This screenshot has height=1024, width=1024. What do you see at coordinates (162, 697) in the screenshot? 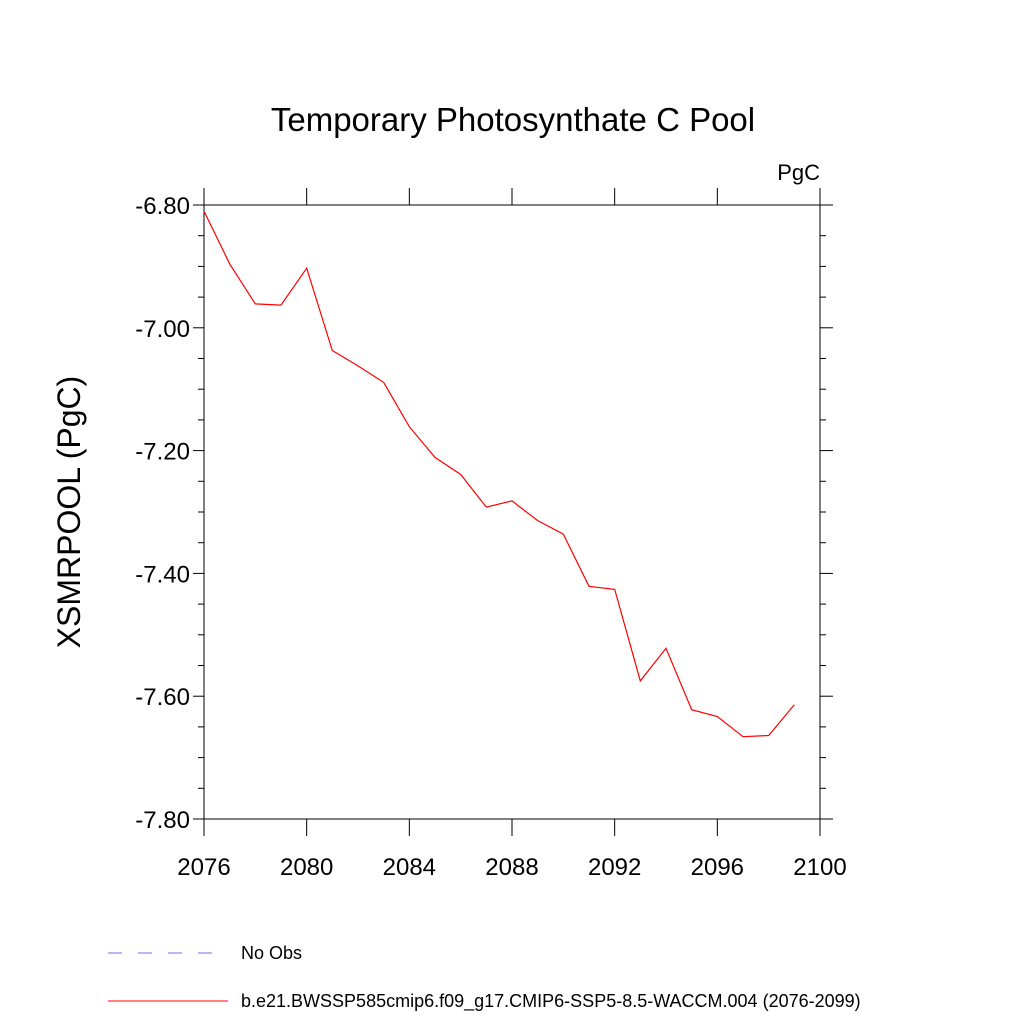
I see `y-tick-label: -7.60` at bounding box center [162, 697].